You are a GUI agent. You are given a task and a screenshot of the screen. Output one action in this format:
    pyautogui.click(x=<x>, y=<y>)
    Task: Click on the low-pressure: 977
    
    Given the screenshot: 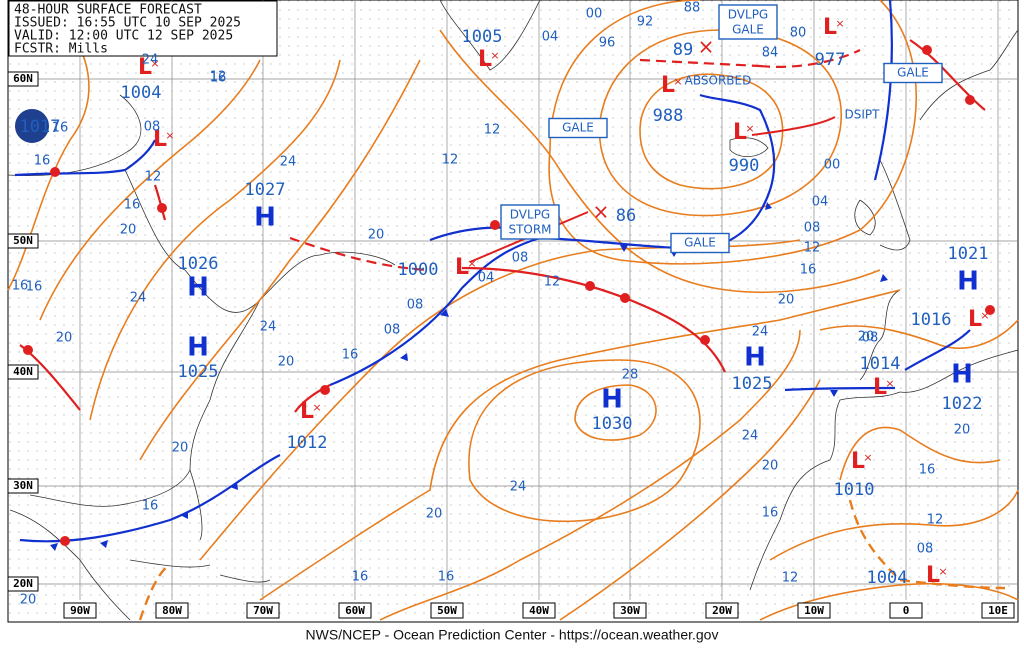 What is the action you would take?
    pyautogui.click(x=830, y=60)
    